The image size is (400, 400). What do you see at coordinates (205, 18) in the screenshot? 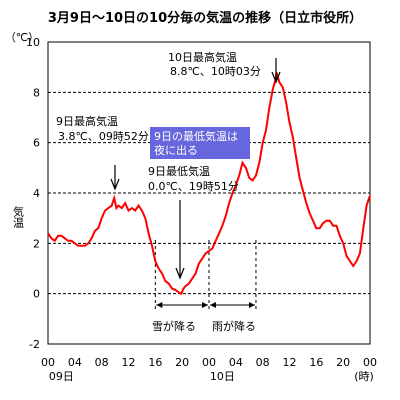
I see `chart-title: 3月9日〜10日の10分毎の気温の推移（日立市役所）` at bounding box center [205, 18].